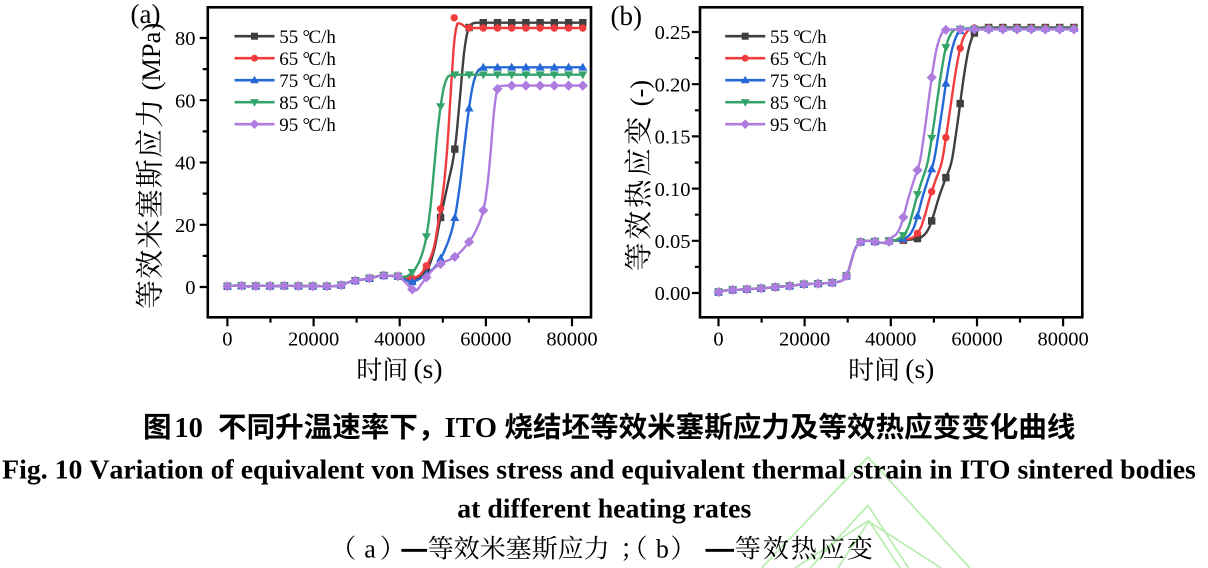  I want to click on svg-text: (MPa), so click(151, 60).